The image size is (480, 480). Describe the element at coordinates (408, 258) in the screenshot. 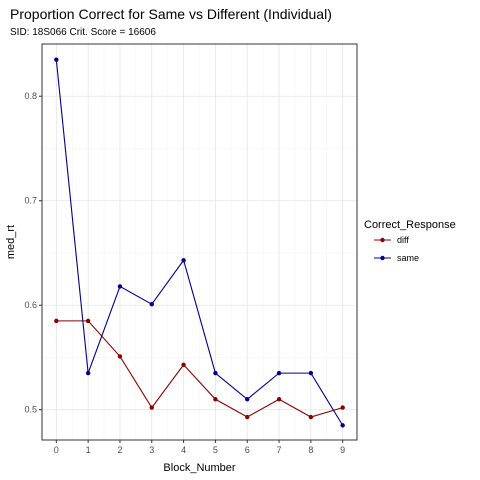

I see `legend-label-same: same` at that location.